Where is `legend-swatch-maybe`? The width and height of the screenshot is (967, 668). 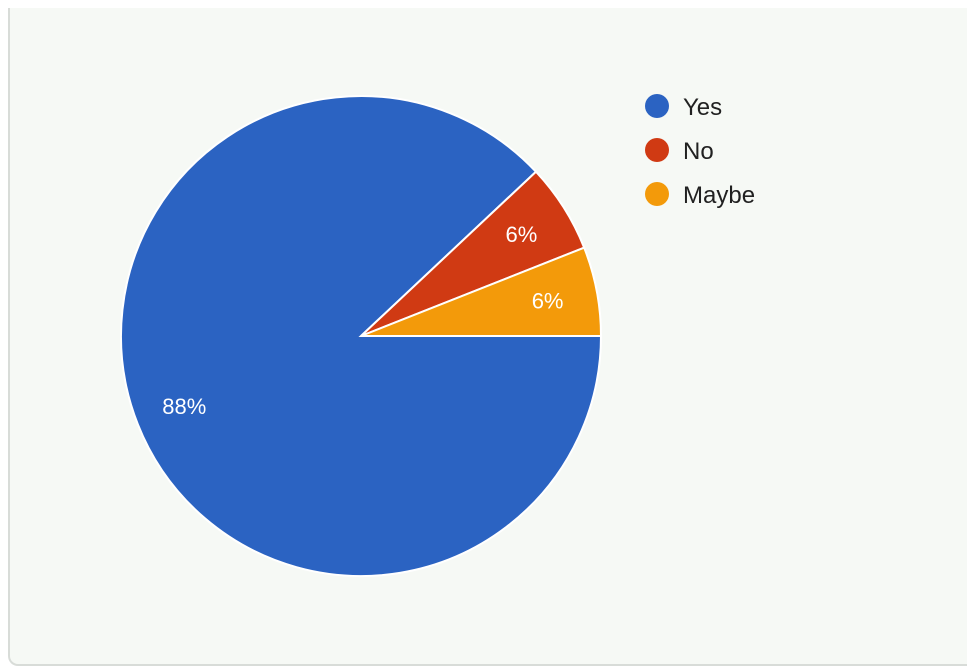
legend-swatch-maybe is located at coordinates (657, 194).